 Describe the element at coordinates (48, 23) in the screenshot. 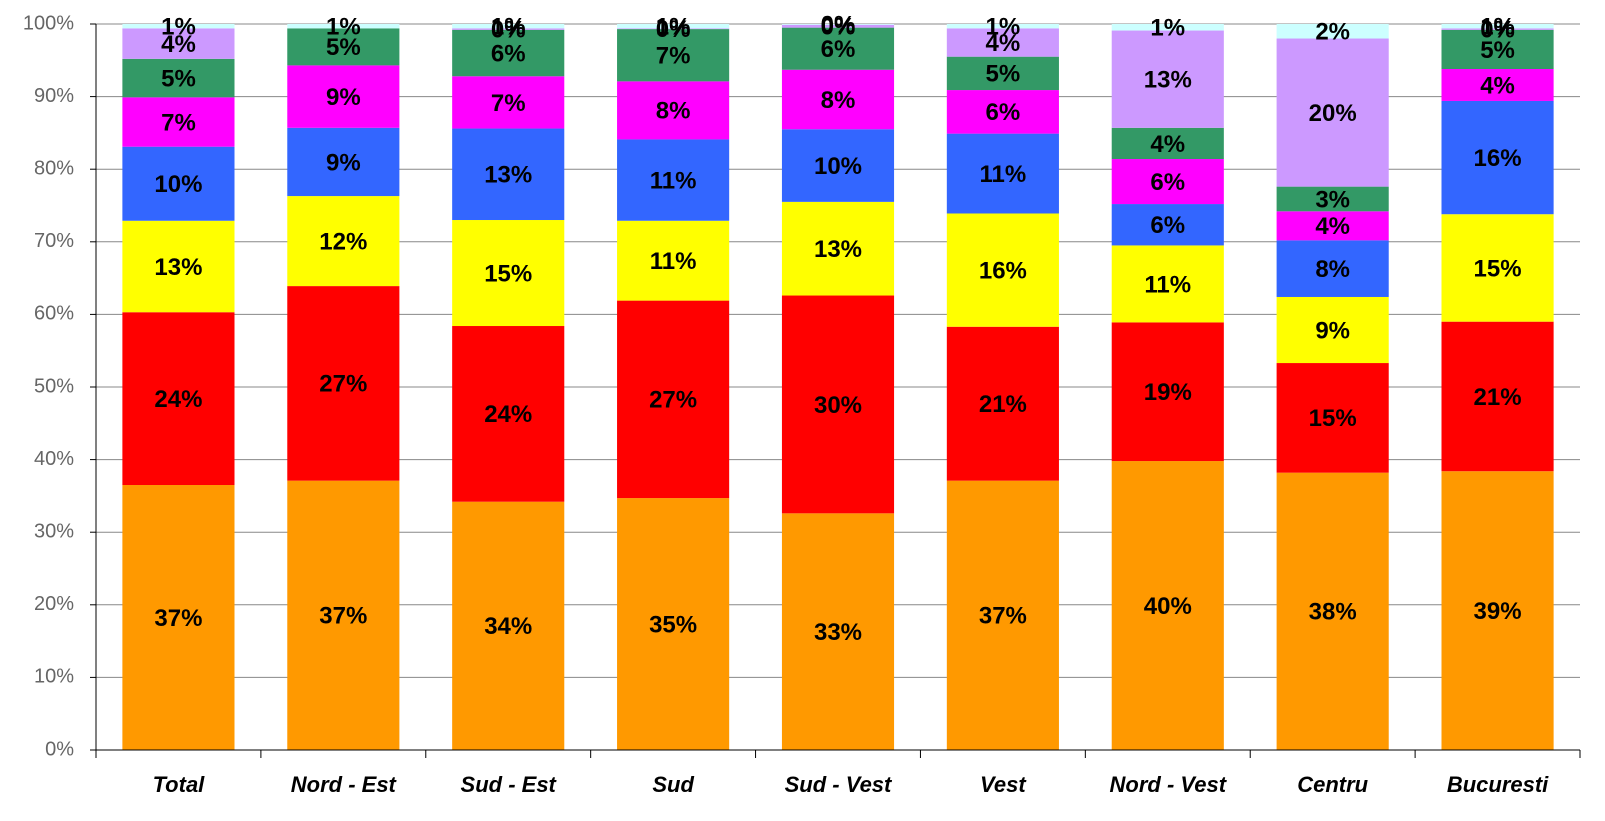

I see `y-tick-label: 100%` at that location.